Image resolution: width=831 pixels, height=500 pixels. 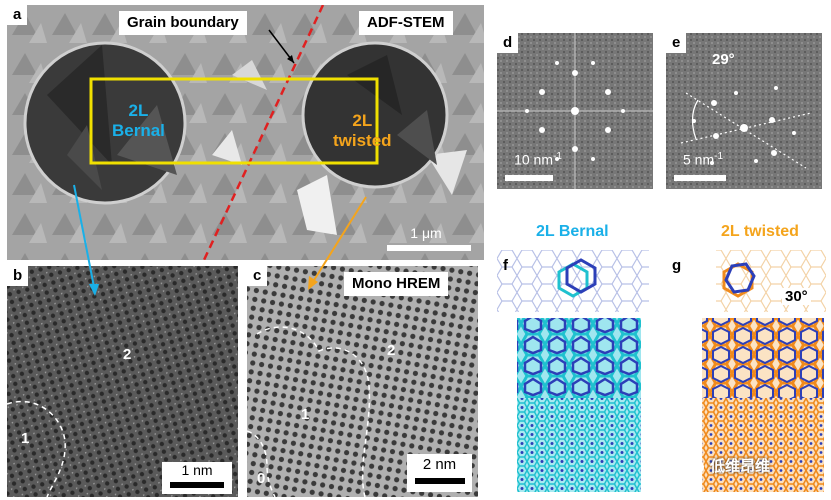 I want to click on scale-bar-c, so click(x=440, y=481).